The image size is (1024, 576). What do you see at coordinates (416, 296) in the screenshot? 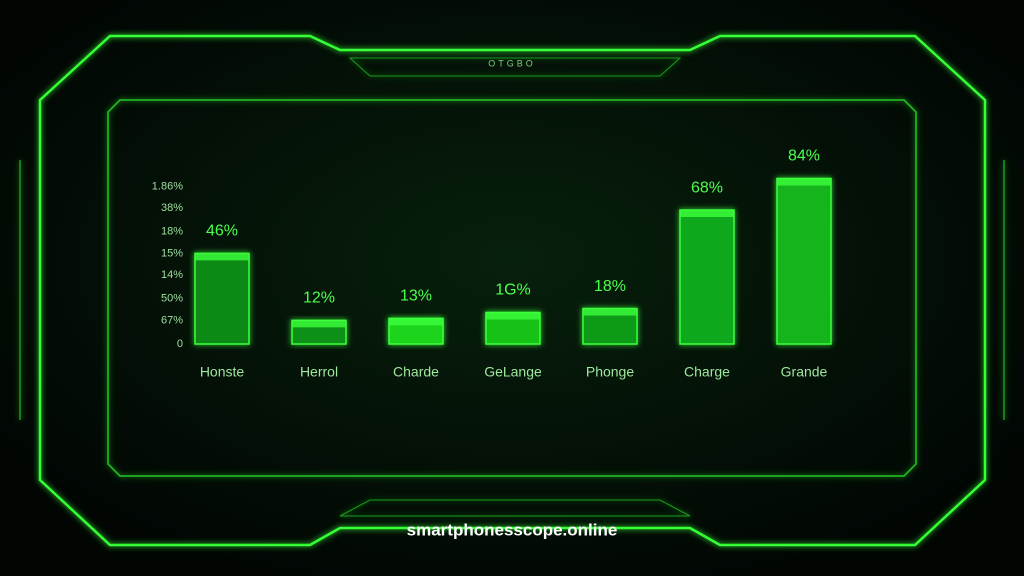
I see `value-label: 13%` at bounding box center [416, 296].